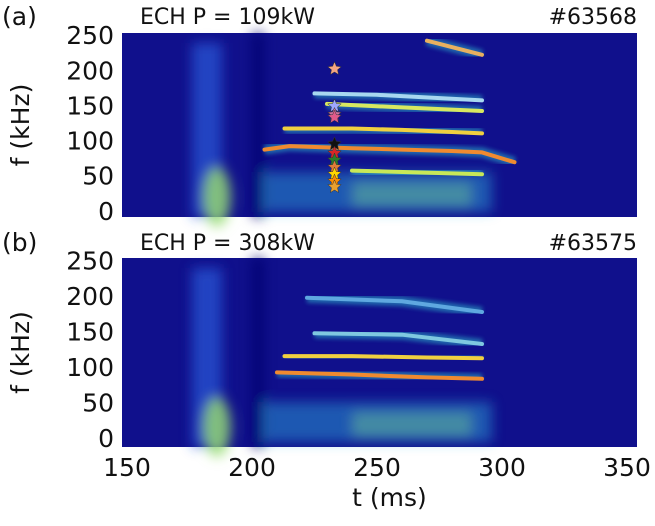 This screenshot has width=655, height=526. I want to click on x-tick-label: 300, so click(502, 467).